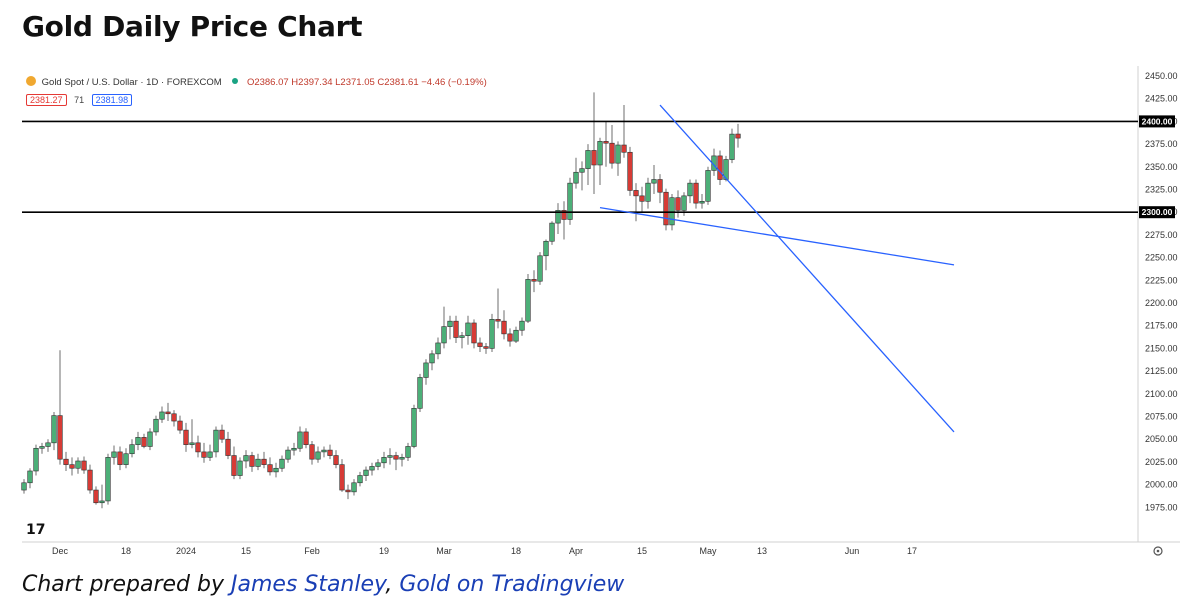 The height and width of the screenshot is (602, 1200). I want to click on caption-source-link: Gold on Tradingview, so click(512, 584).